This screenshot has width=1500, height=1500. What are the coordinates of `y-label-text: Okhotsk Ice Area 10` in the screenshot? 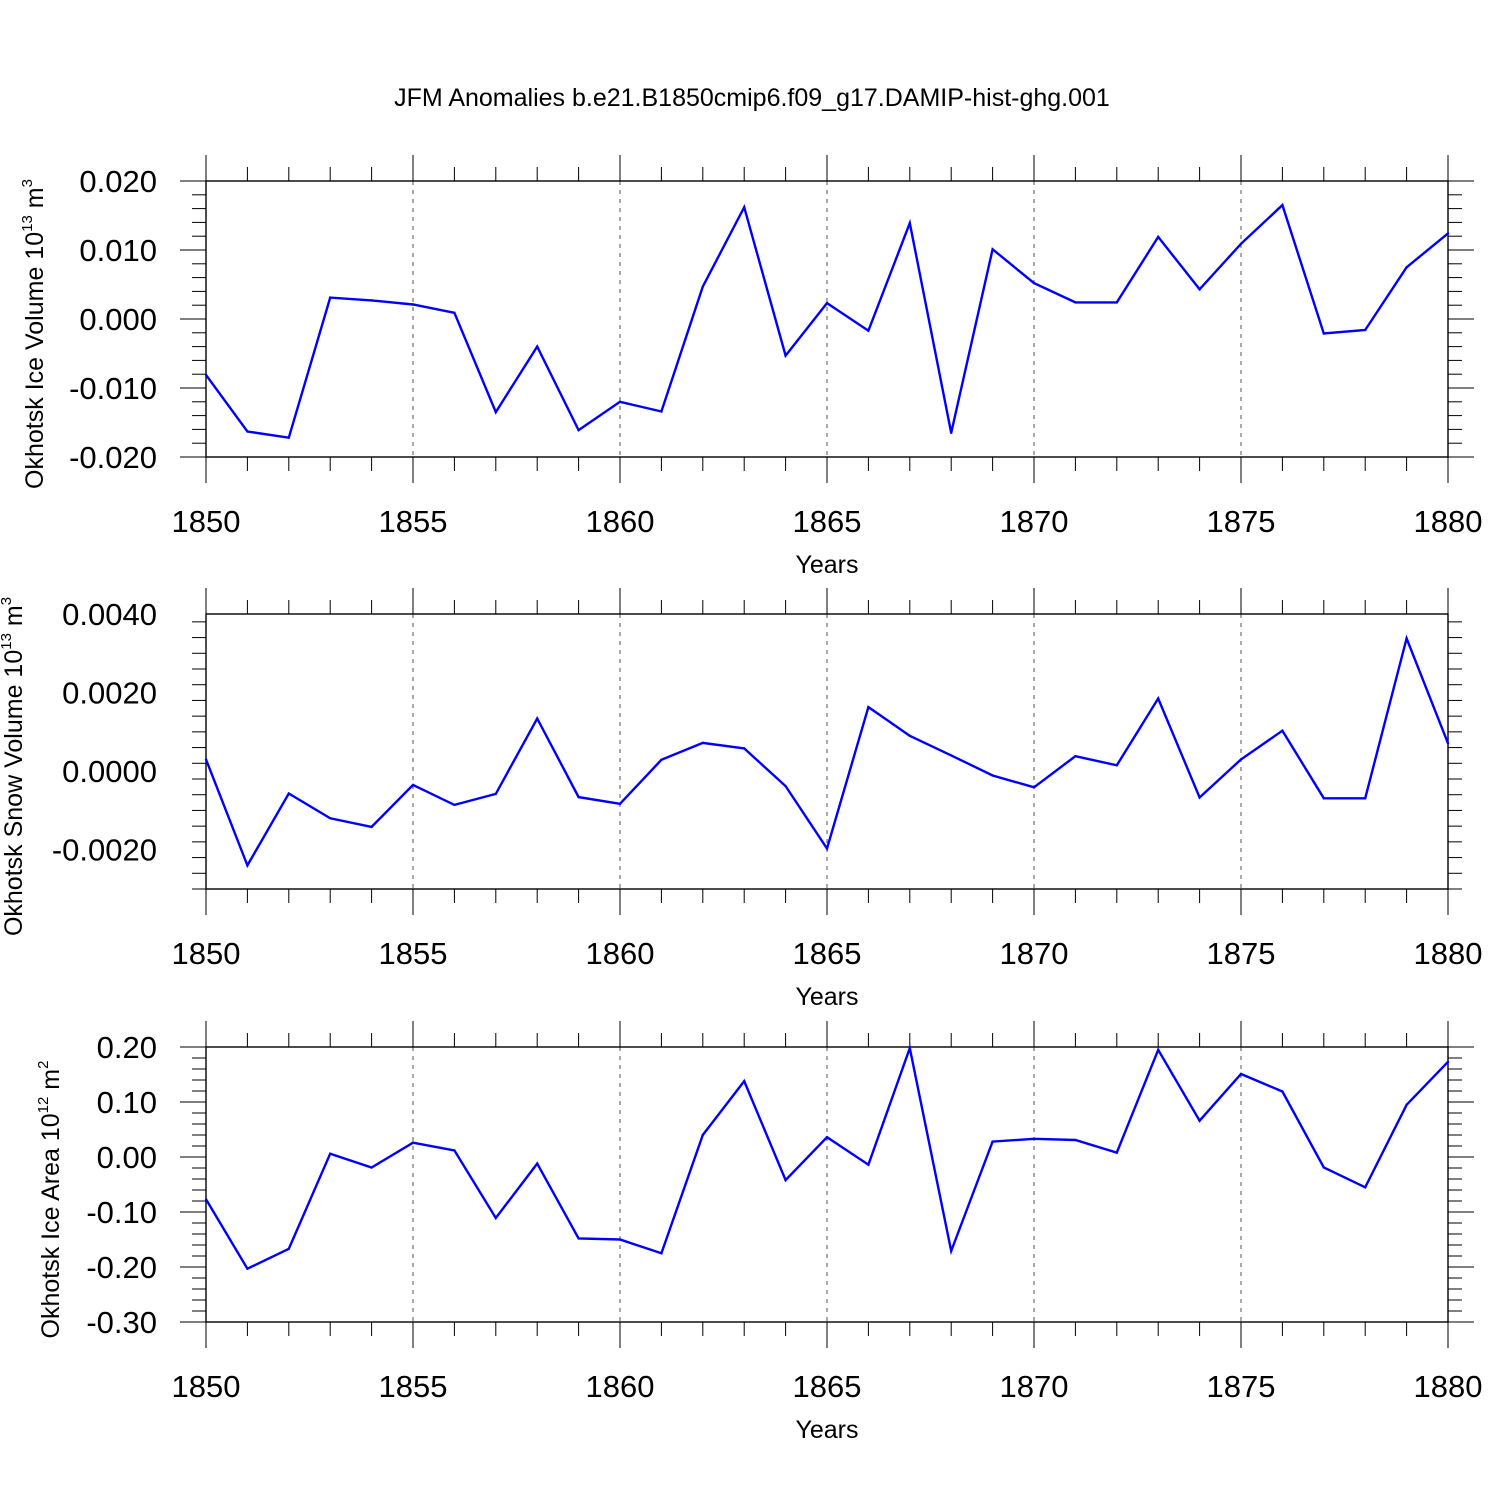 It's located at (51, 1225).